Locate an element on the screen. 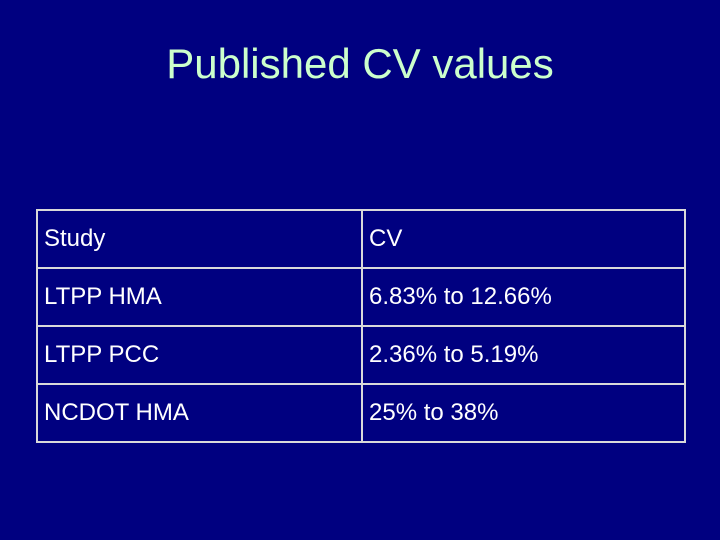 The height and width of the screenshot is (540, 720). table-row: Study CV is located at coordinates (361, 239).